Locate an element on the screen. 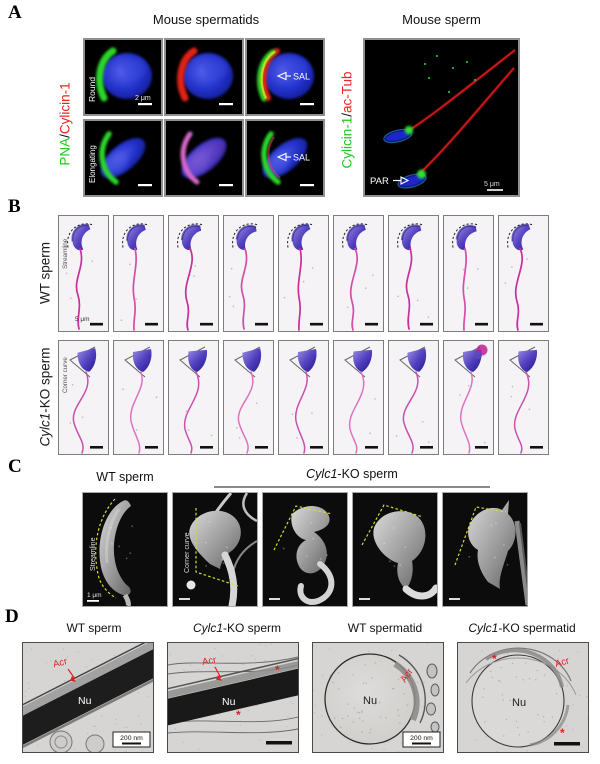 The width and height of the screenshot is (600, 764). sperm-head is located at coordinates (398, 134).